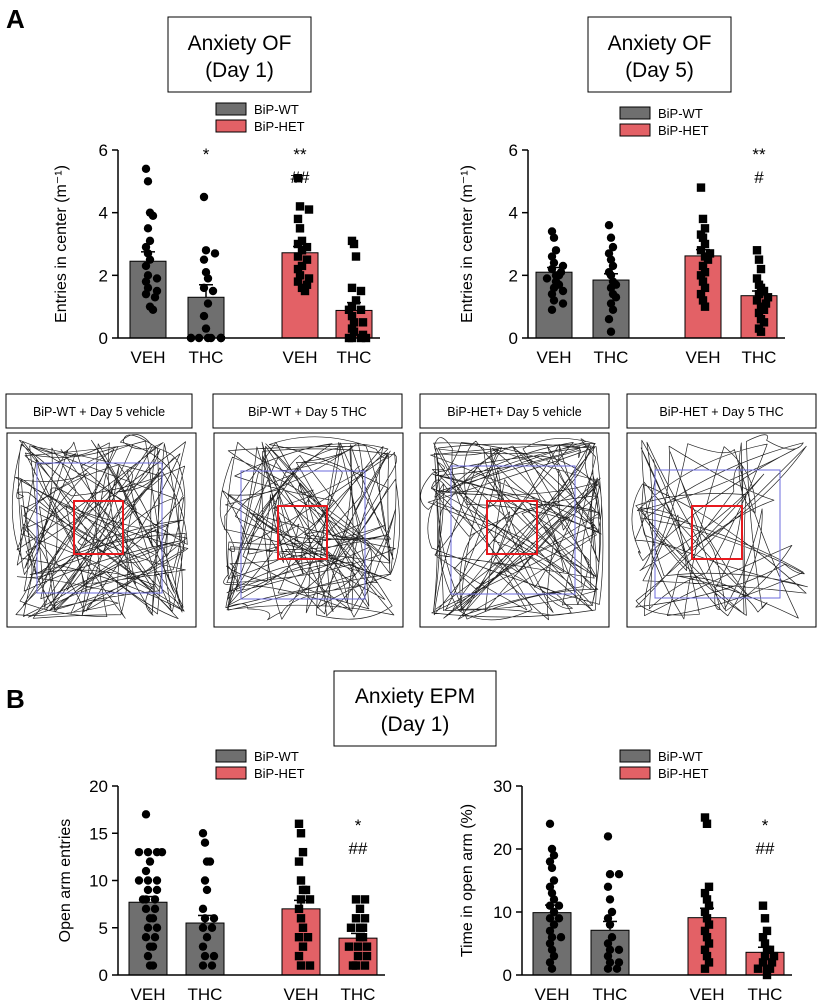 The width and height of the screenshot is (820, 1005). I want to click on legend-label: BiP-WT, so click(276, 109).